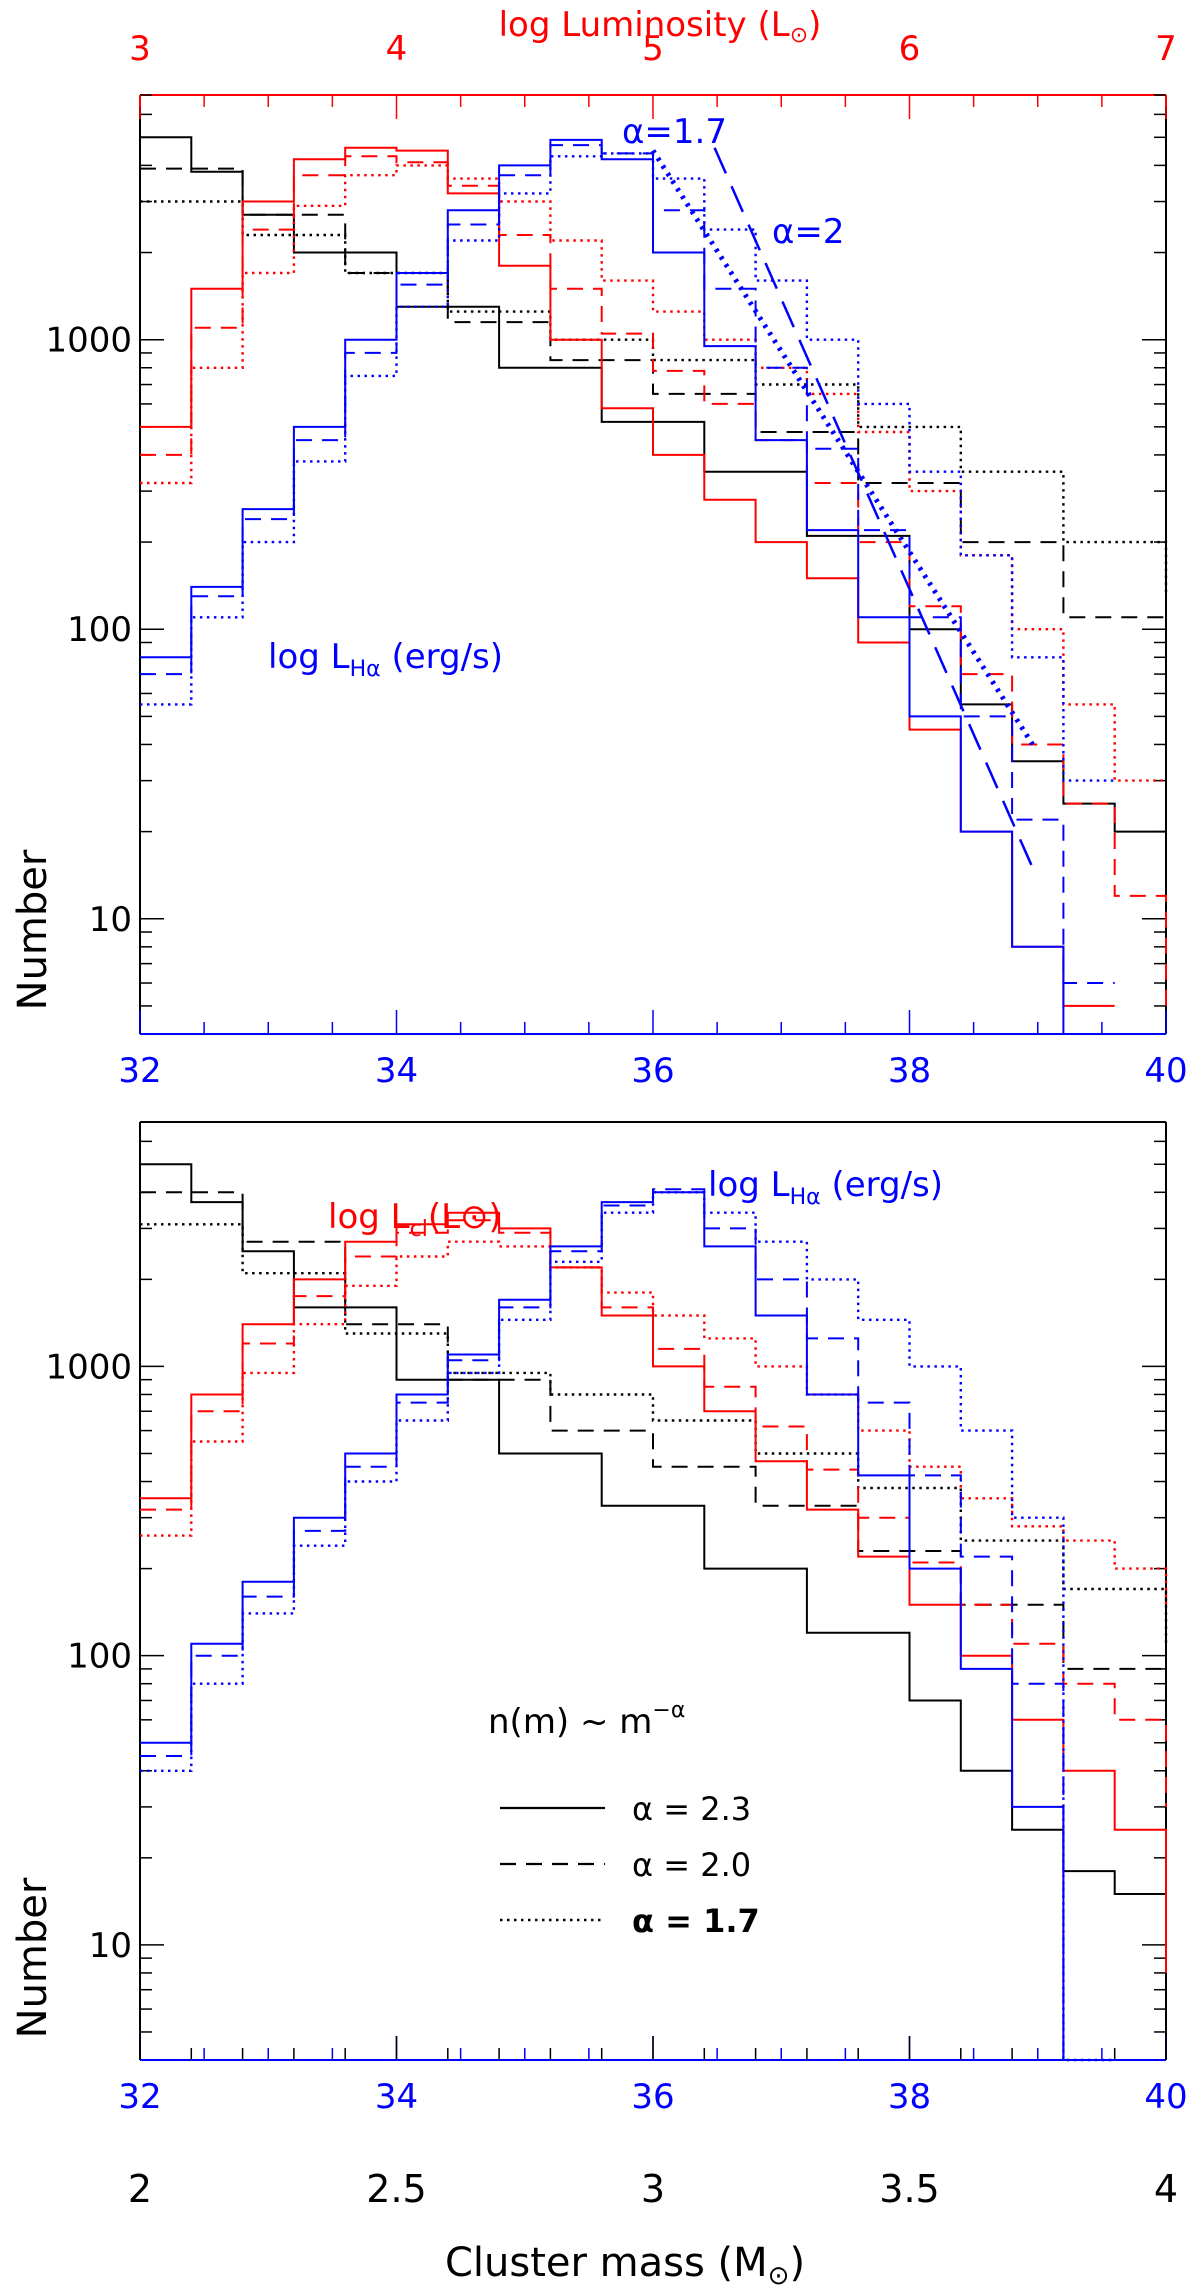 The height and width of the screenshot is (2289, 1200). What do you see at coordinates (396, 2189) in the screenshot?
I see `x-tick-label-1: 2.5` at bounding box center [396, 2189].